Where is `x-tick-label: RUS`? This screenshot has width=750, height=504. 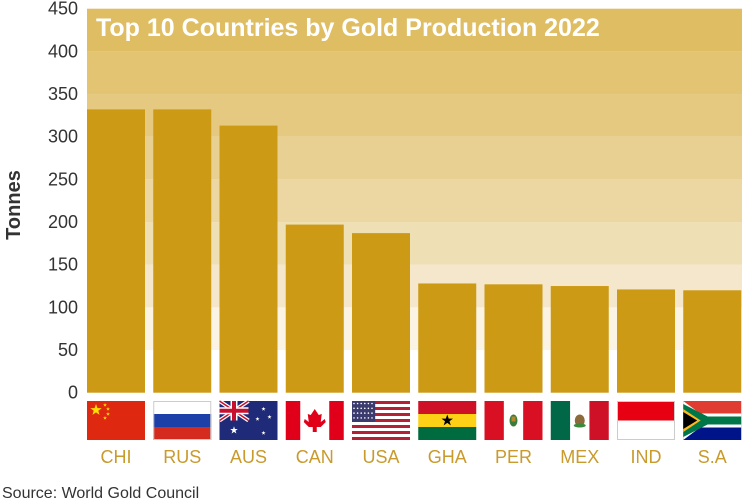 x-tick-label: RUS is located at coordinates (182, 457).